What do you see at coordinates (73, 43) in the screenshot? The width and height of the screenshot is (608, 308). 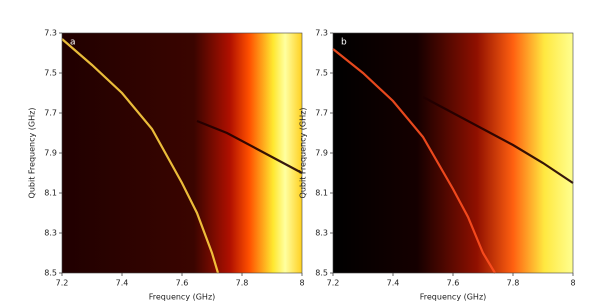 I see `panel-label: a` at bounding box center [73, 43].